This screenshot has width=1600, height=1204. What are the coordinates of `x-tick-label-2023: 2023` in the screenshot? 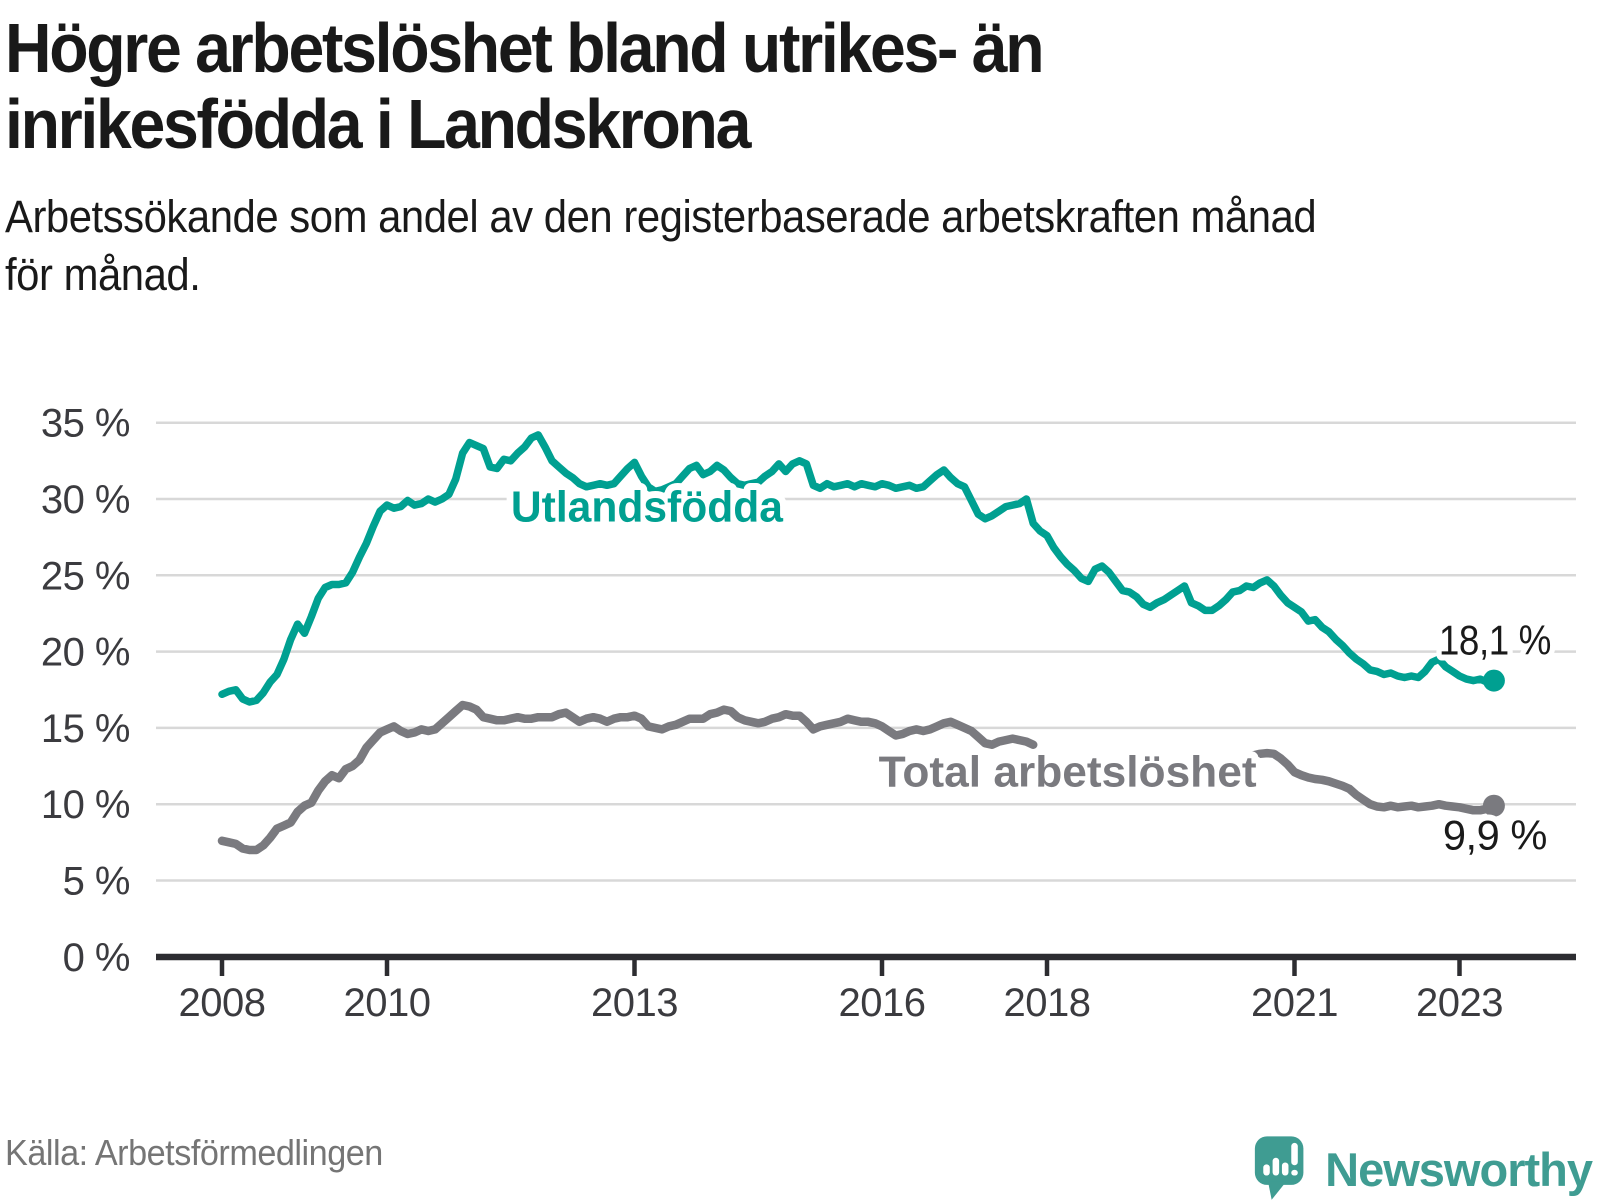 It's located at (1459, 1003).